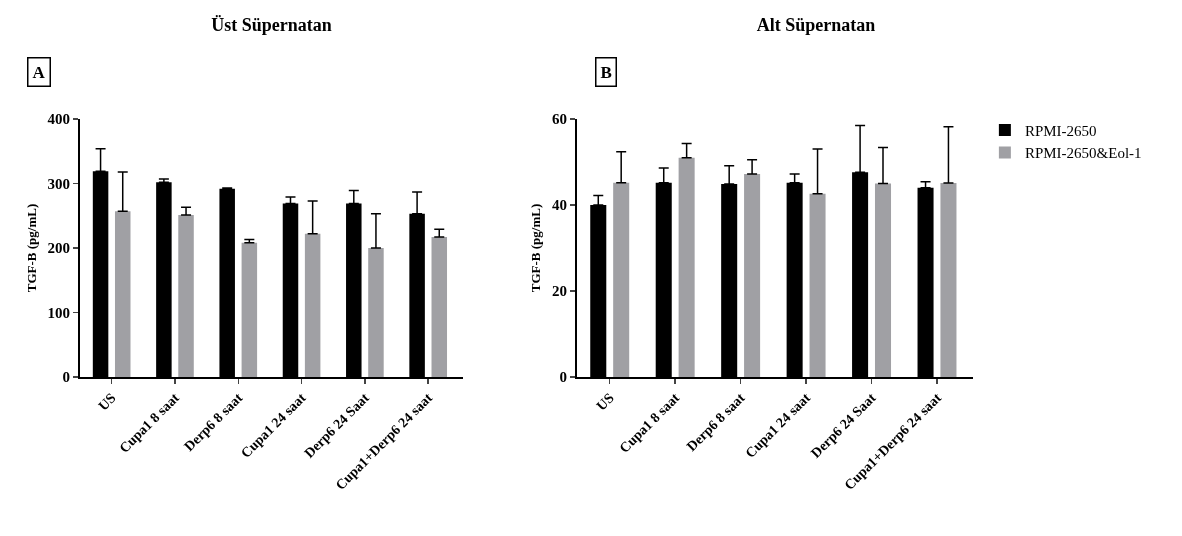  Describe the element at coordinates (559, 119) in the screenshot. I see `y-tick-label: 60` at that location.